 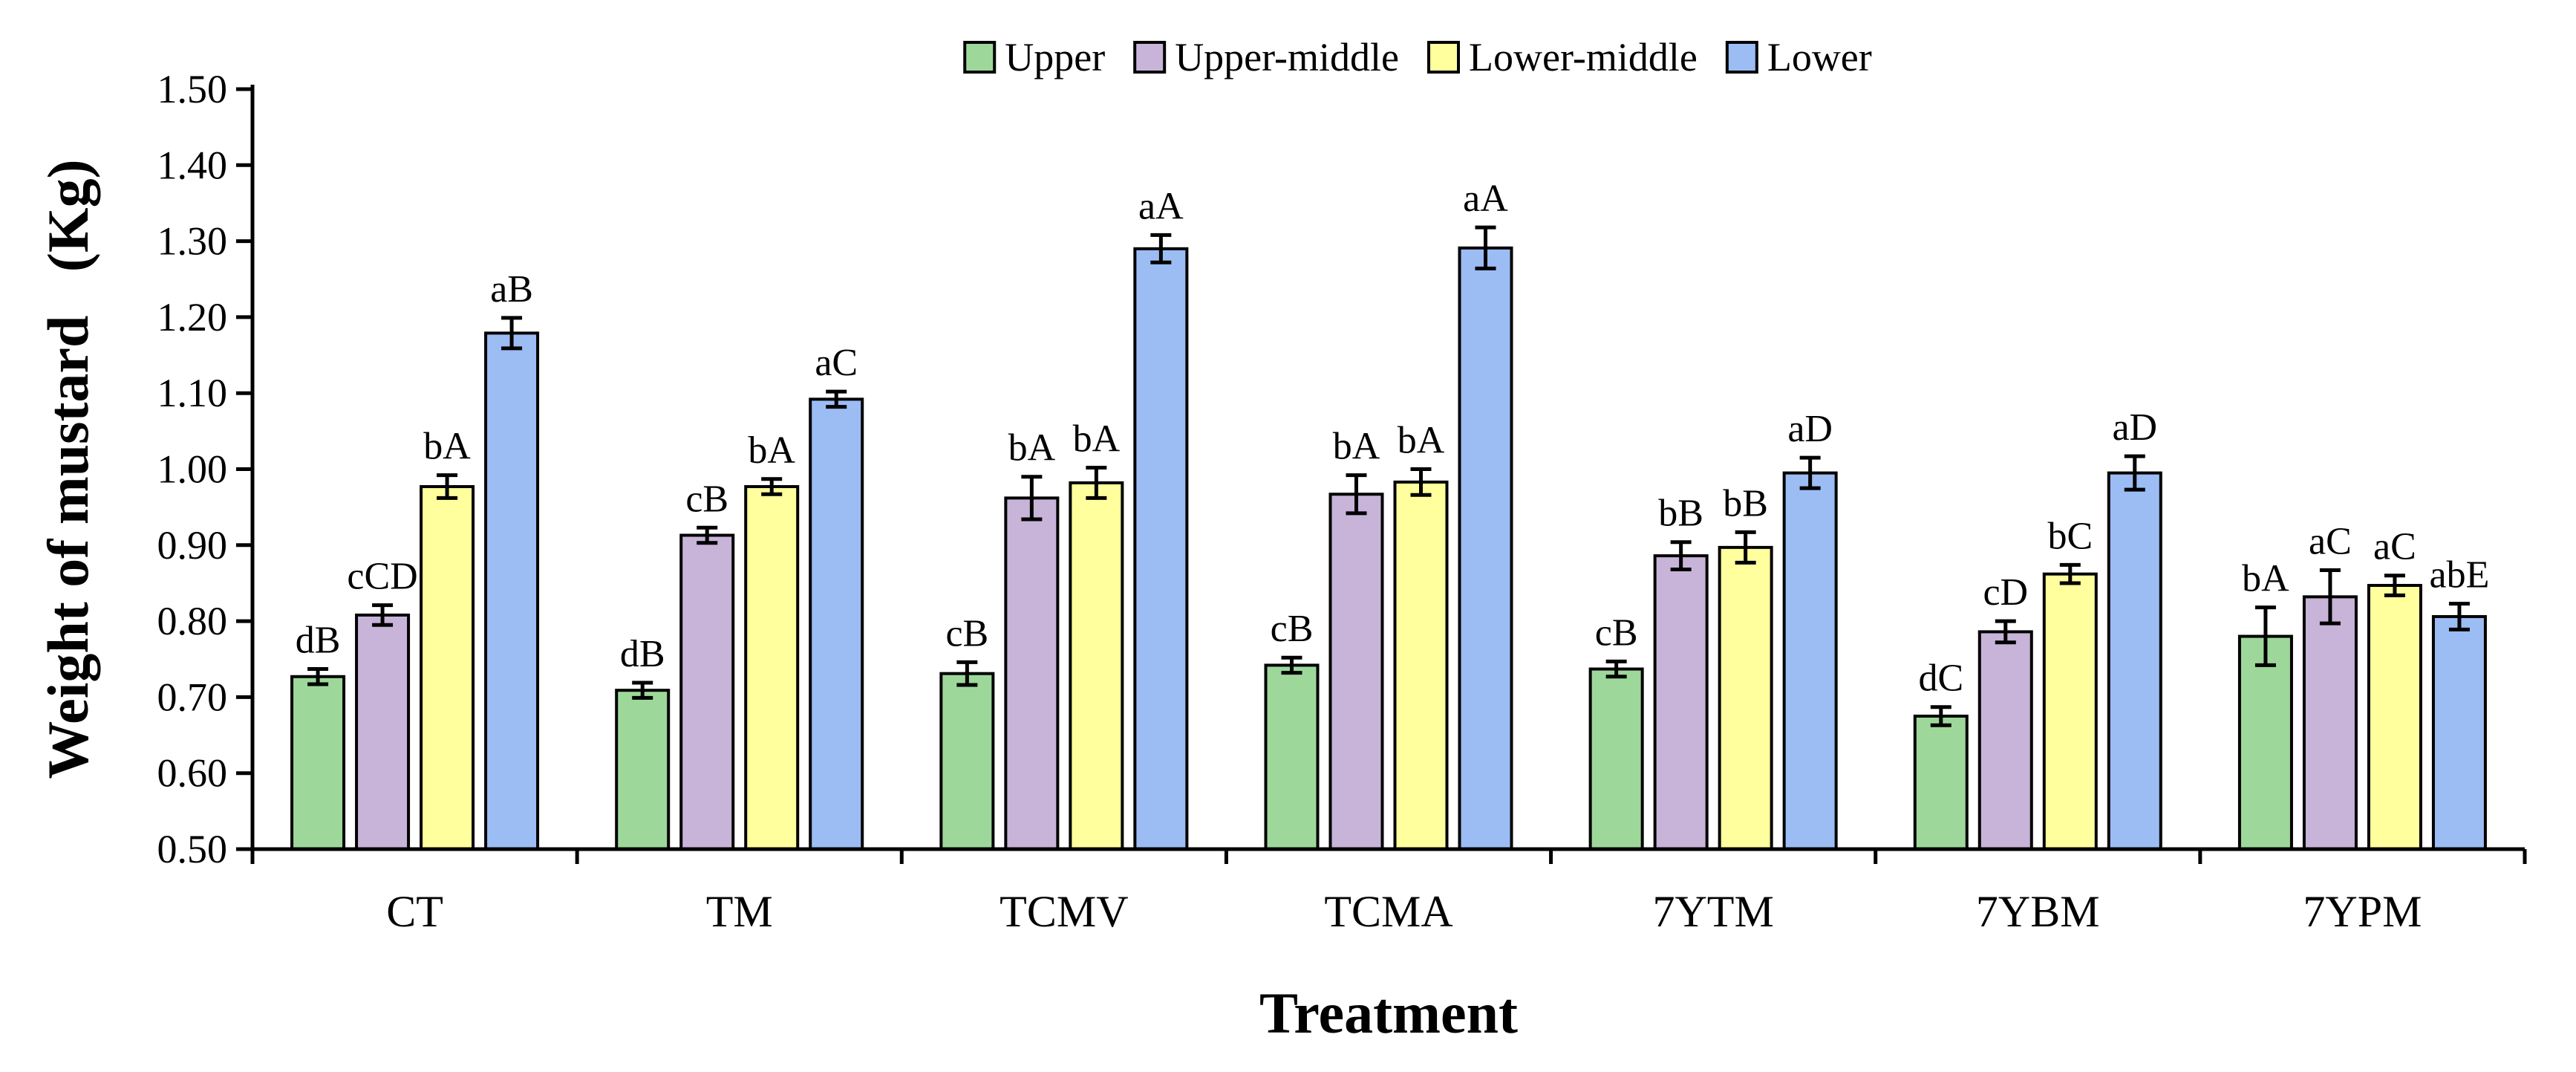 What do you see at coordinates (1417, 57) in the screenshot?
I see `legend: Upper Upper-middle Lower-middle Lower` at bounding box center [1417, 57].